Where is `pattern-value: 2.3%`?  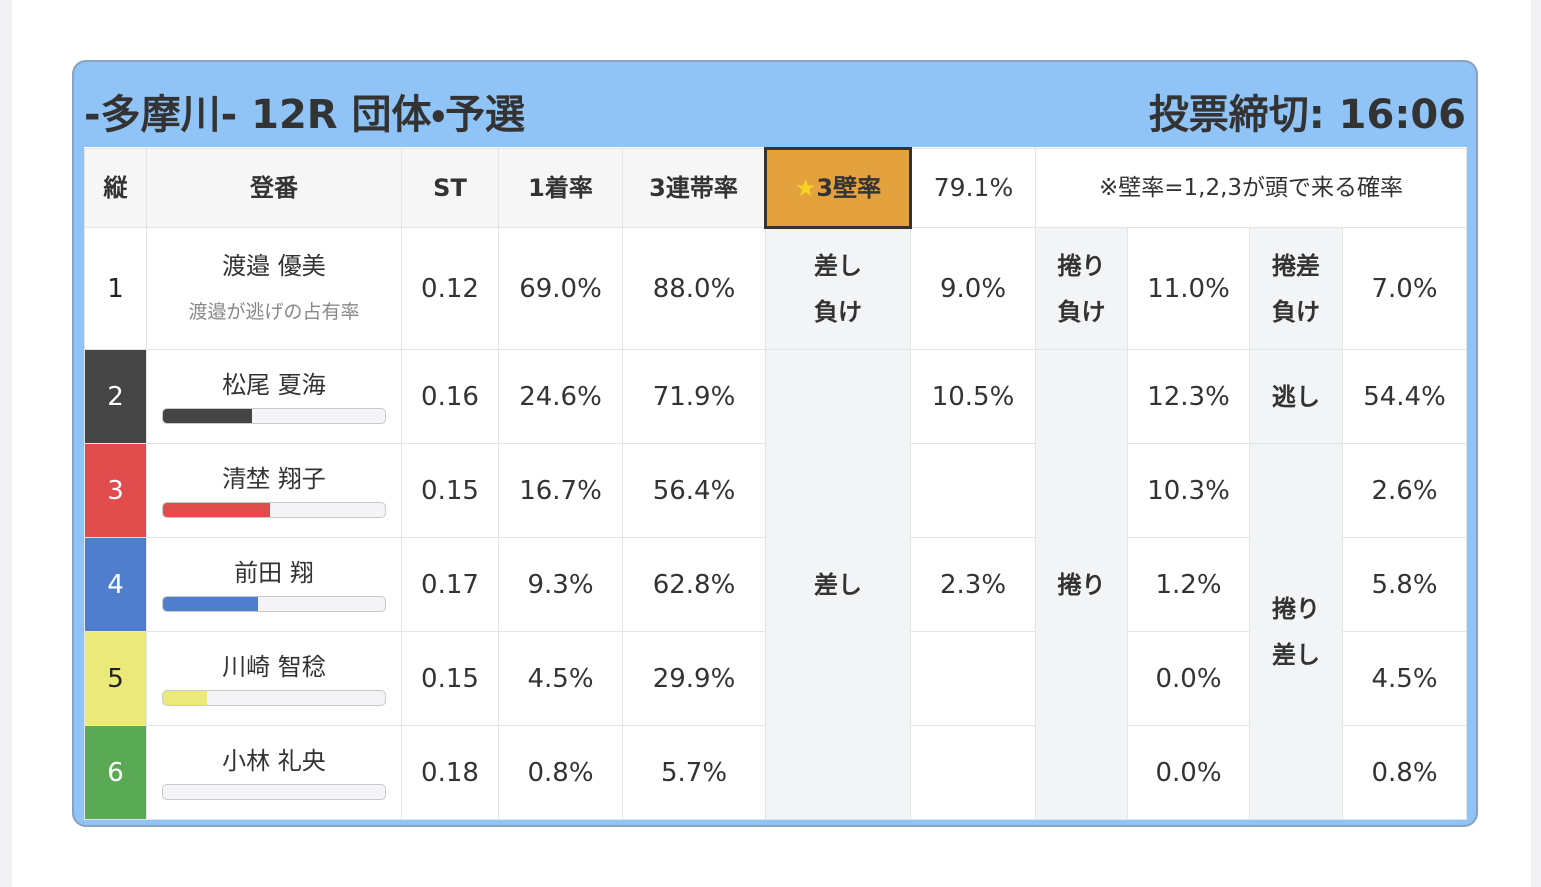
pattern-value: 2.3% is located at coordinates (973, 584).